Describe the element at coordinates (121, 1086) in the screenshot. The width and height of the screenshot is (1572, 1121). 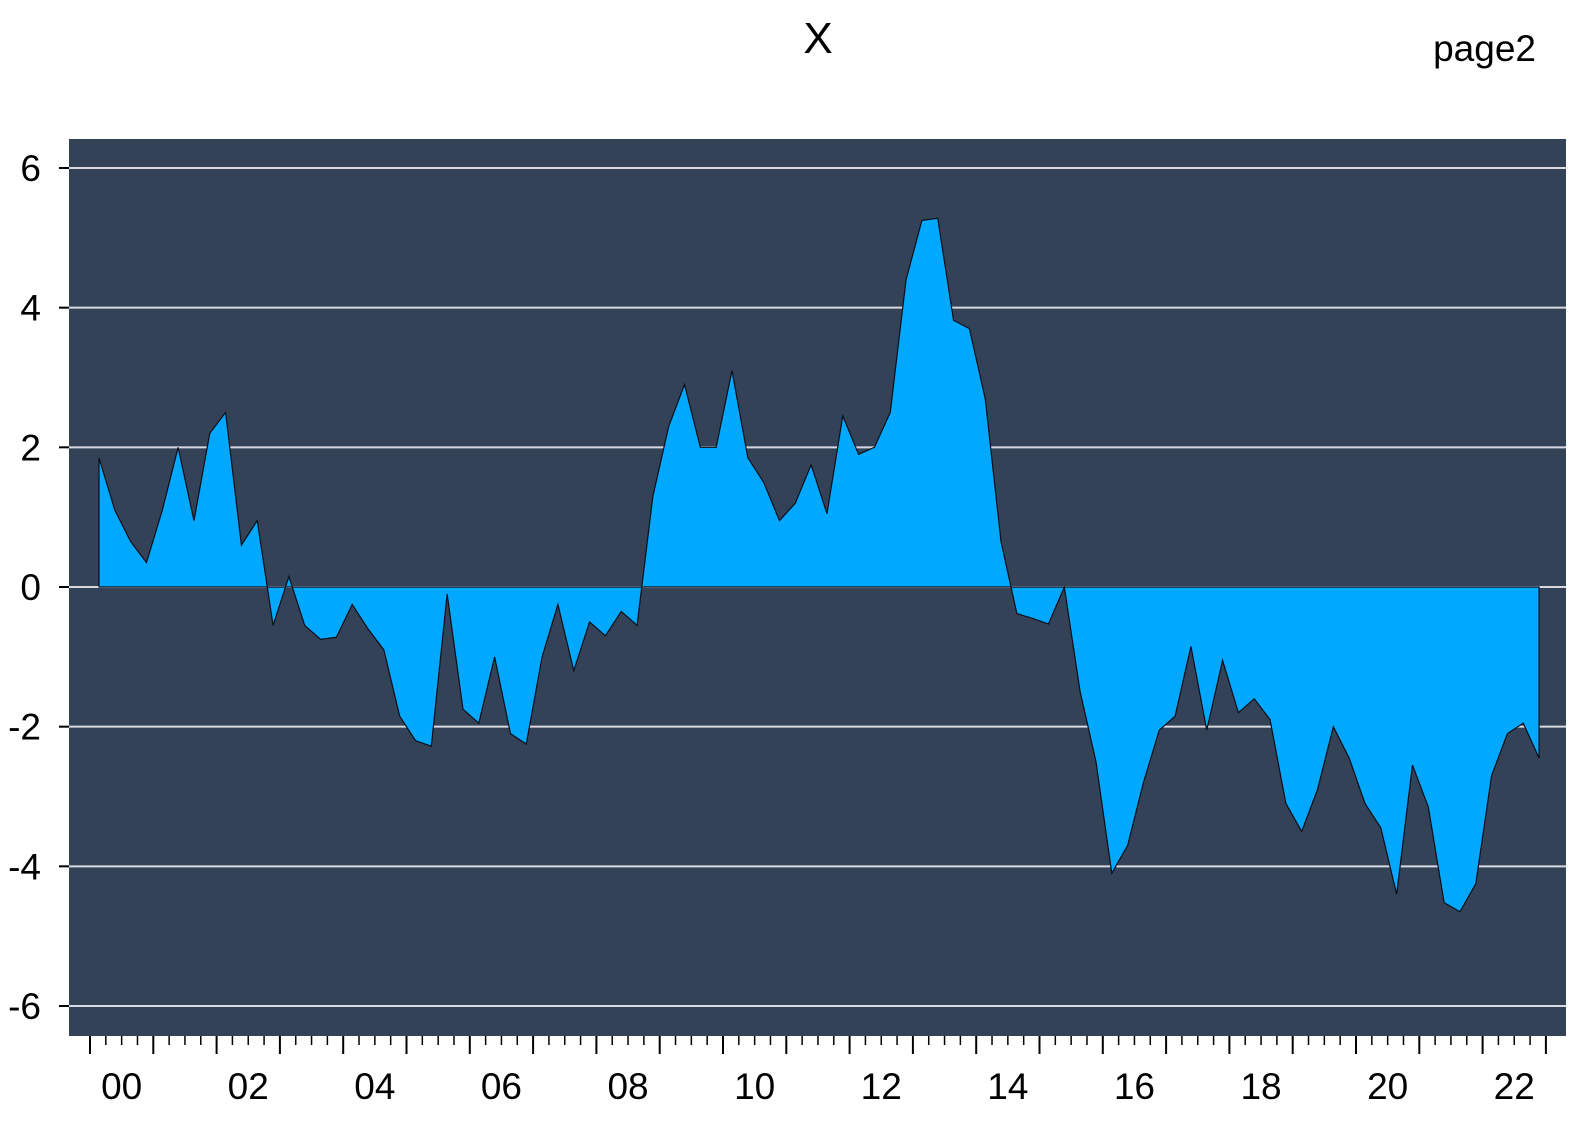
I see `x-tick-label: 00` at that location.